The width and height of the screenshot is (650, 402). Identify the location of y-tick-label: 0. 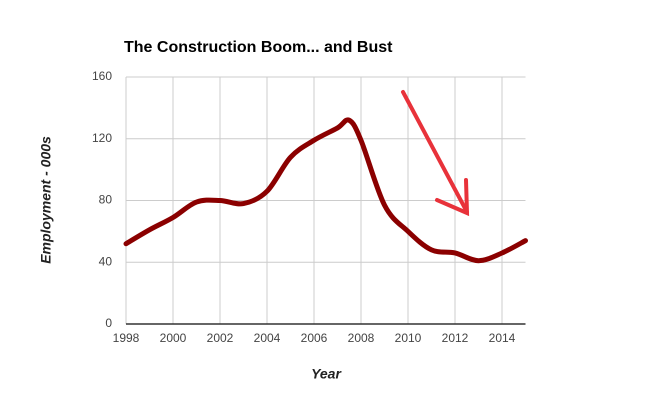
(108, 323).